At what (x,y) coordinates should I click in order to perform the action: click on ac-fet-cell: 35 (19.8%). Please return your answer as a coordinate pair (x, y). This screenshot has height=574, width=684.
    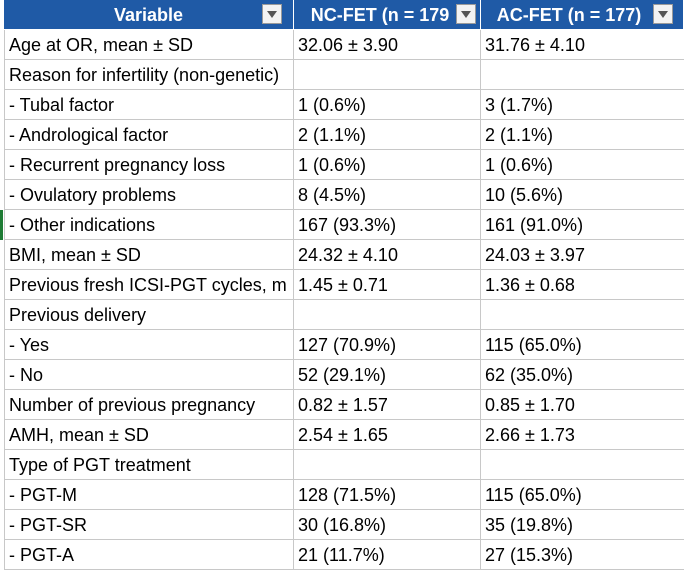
    Looking at the image, I should click on (582, 525).